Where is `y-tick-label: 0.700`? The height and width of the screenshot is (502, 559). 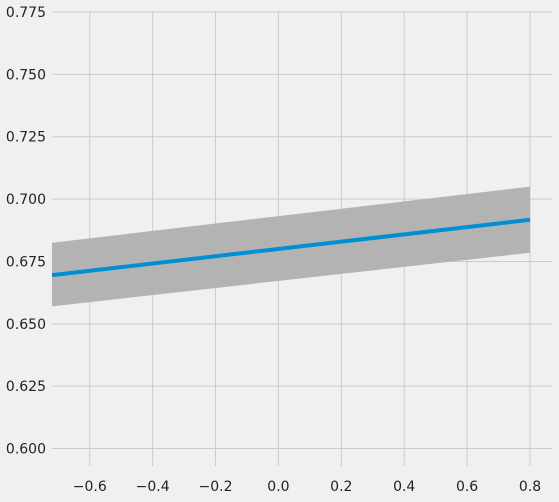
y-tick-label: 0.700 is located at coordinates (26, 200).